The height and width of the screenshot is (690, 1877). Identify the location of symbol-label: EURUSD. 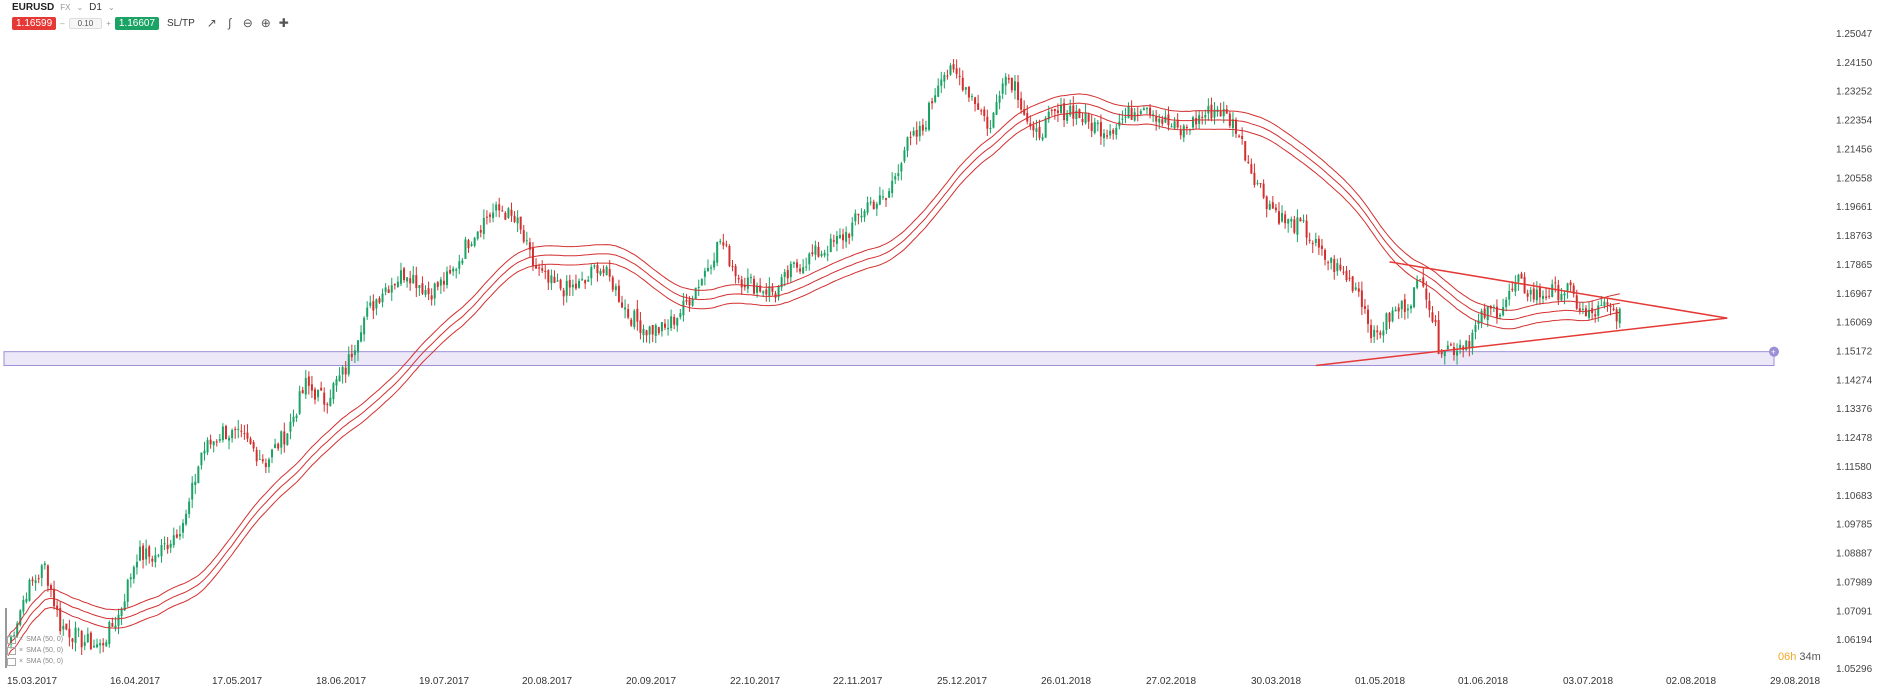
(33, 7).